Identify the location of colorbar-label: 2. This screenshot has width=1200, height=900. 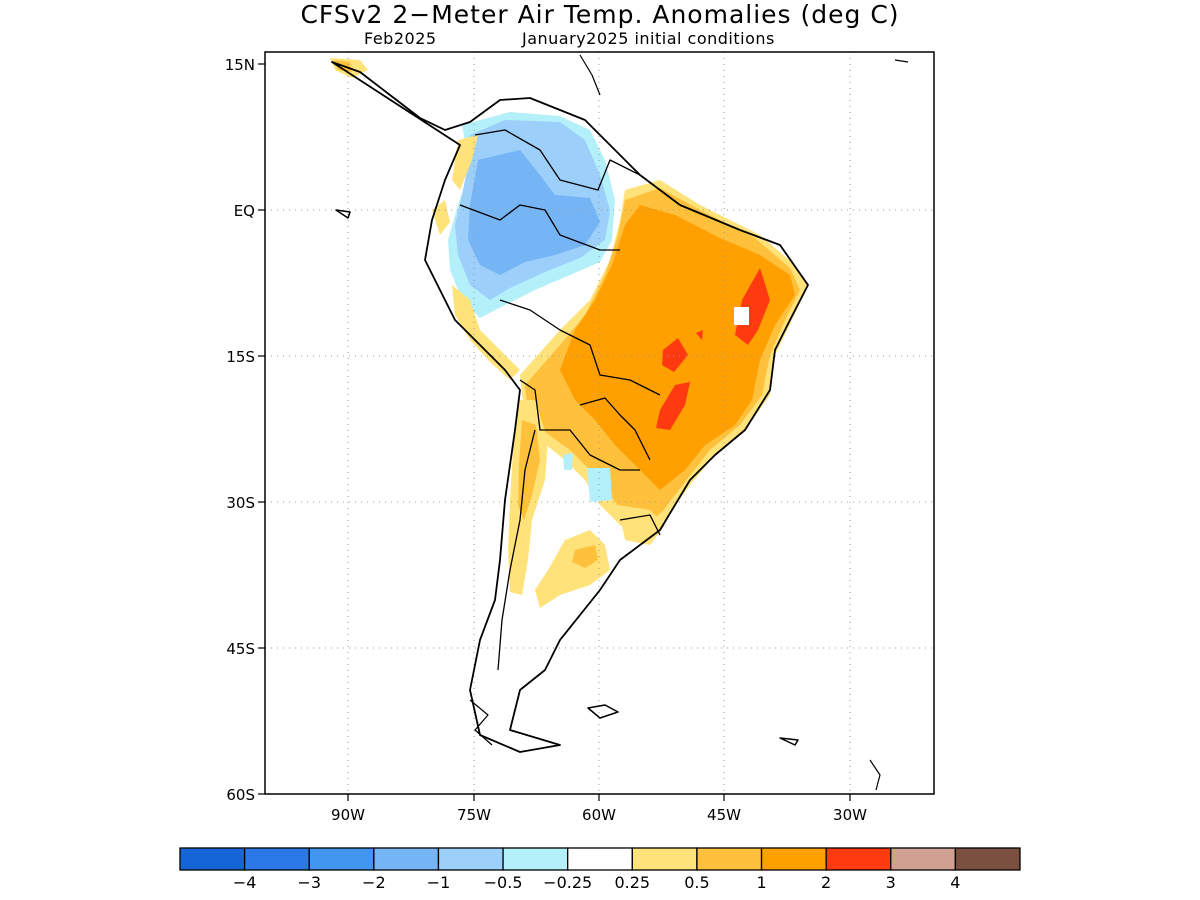
(826, 882).